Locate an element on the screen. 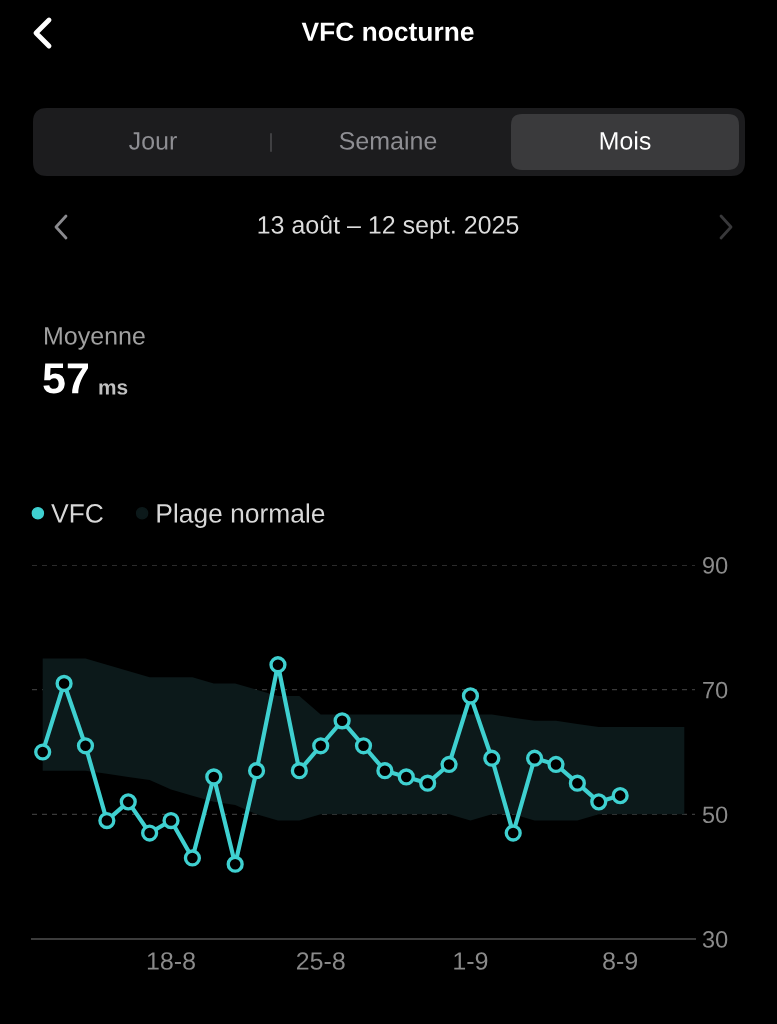 The height and width of the screenshot is (1024, 777). legend-label: VFC is located at coordinates (77, 513).